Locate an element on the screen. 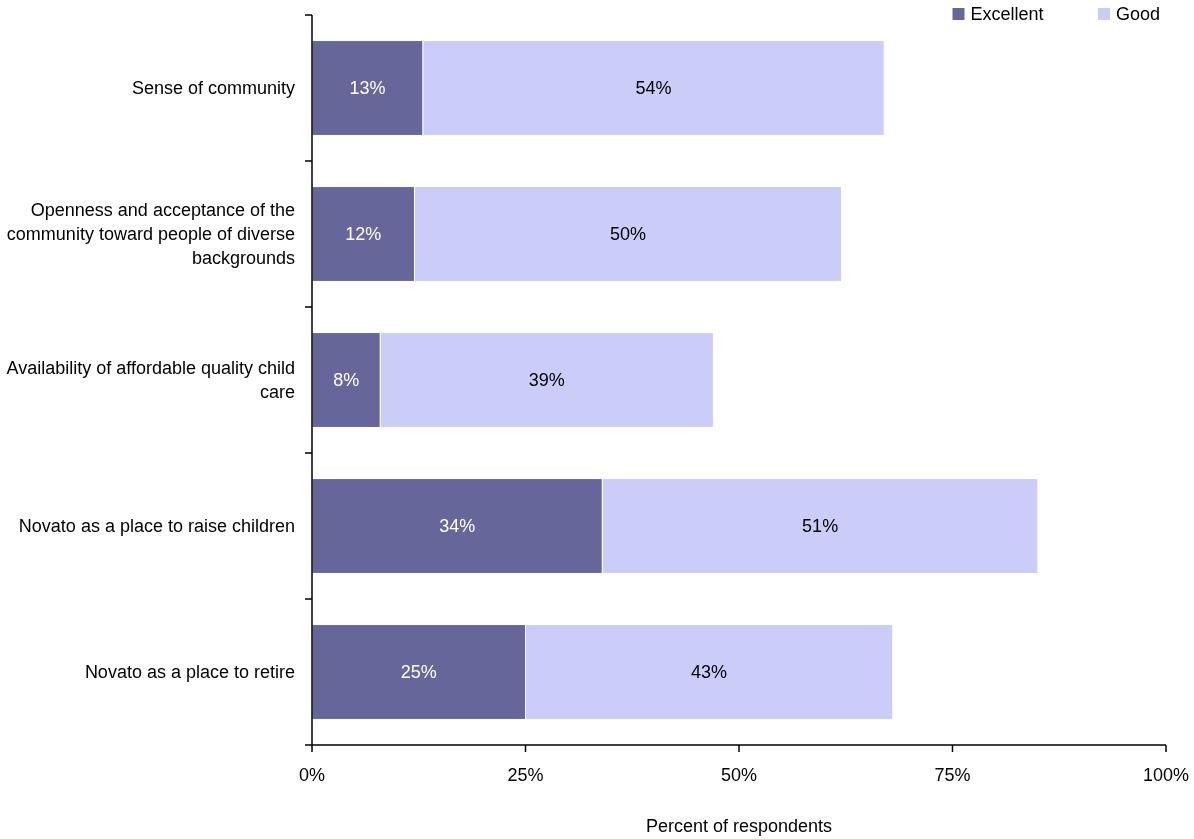  data-label: 8% is located at coordinates (346, 380).